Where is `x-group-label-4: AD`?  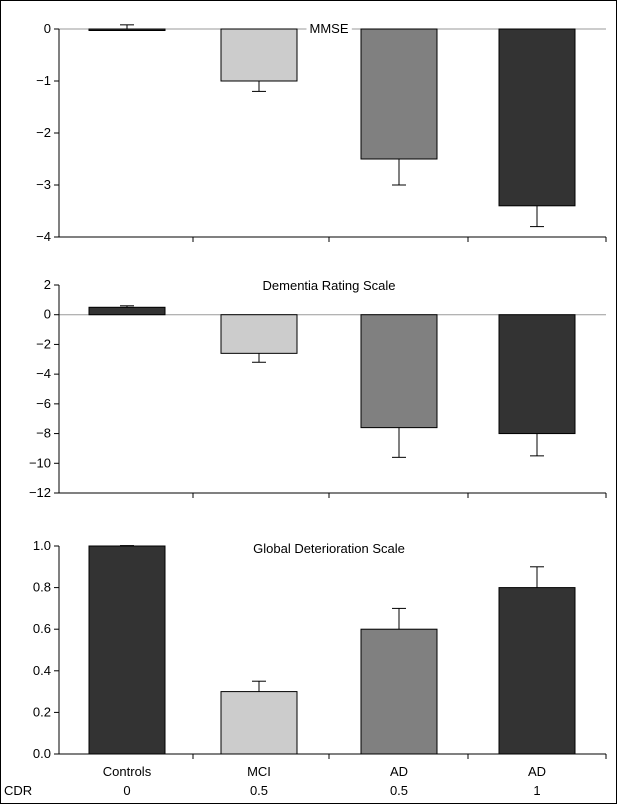 x-group-label-4: AD is located at coordinates (537, 771).